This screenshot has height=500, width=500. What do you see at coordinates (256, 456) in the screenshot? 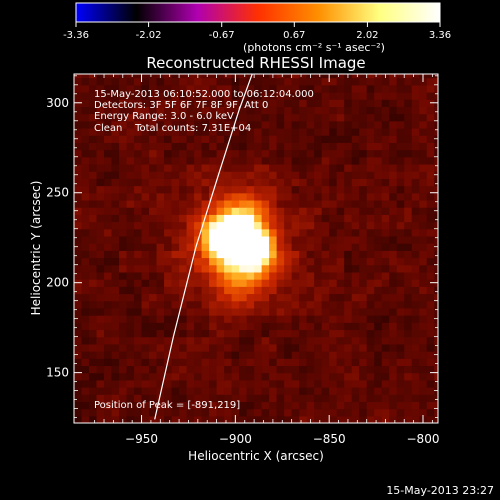
I see `x-axis-label: Heliocentric X (arcsec)` at bounding box center [256, 456].